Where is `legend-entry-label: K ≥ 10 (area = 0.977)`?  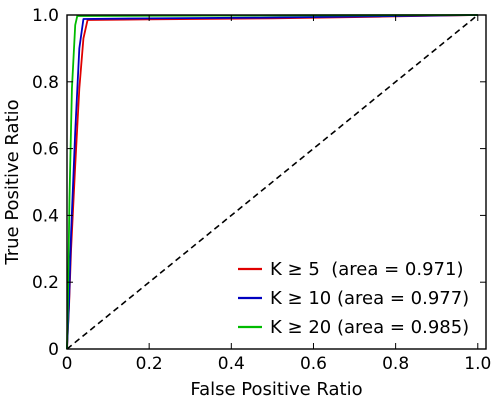
legend-entry-label: K ≥ 10 (area = 0.977) is located at coordinates (369, 298).